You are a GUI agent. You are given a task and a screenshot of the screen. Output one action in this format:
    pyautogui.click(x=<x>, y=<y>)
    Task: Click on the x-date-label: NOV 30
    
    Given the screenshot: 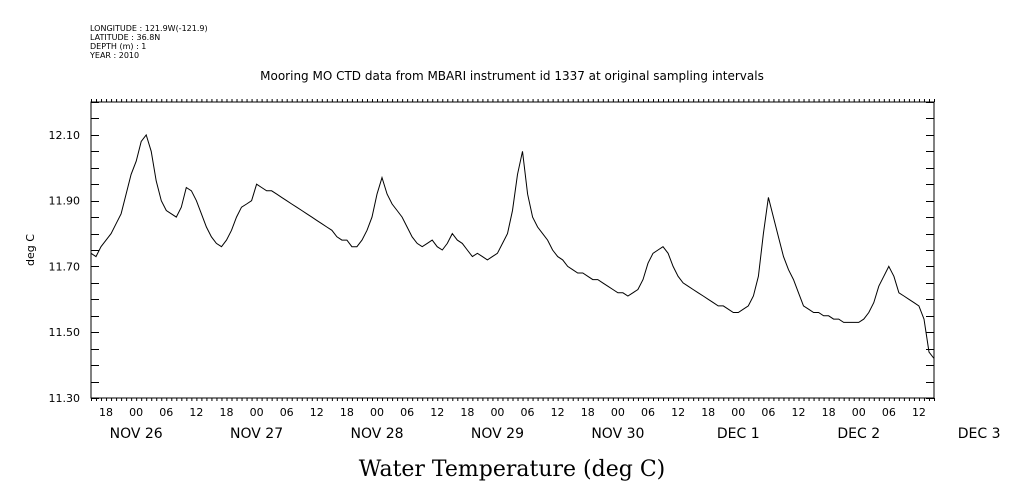 What is the action you would take?
    pyautogui.click(x=617, y=434)
    